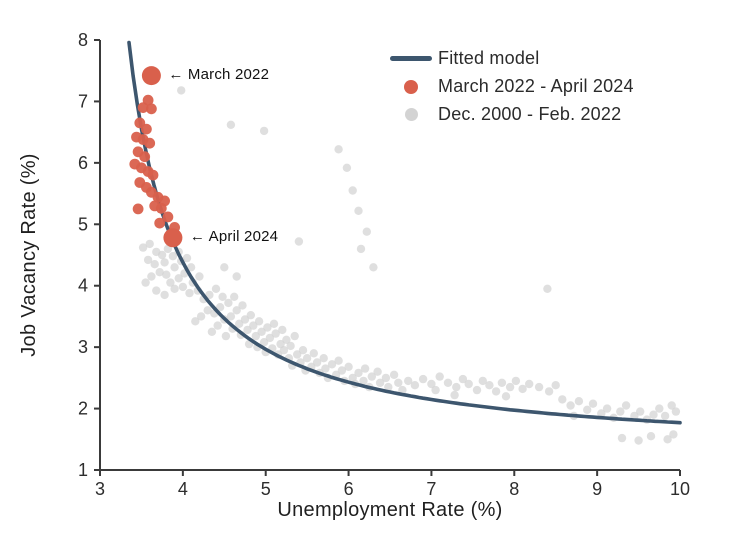 The height and width of the screenshot is (535, 749). I want to click on legend-label-recent: March 2022 - April 2024, so click(536, 86).